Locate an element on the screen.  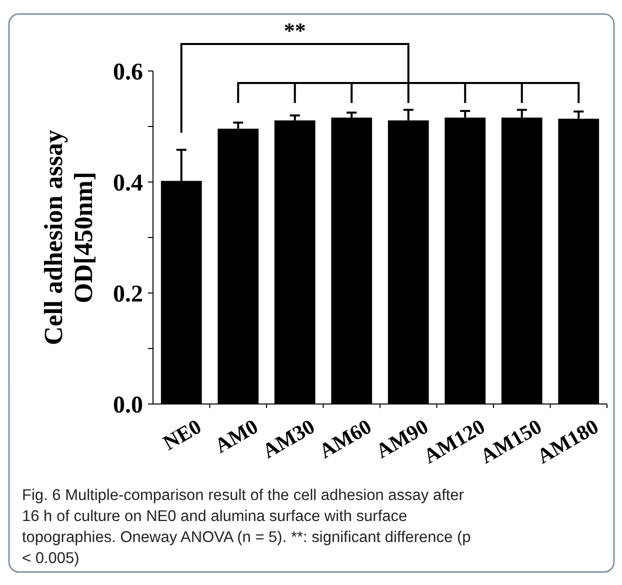
x-tick-label: NE0 is located at coordinates (182, 434).